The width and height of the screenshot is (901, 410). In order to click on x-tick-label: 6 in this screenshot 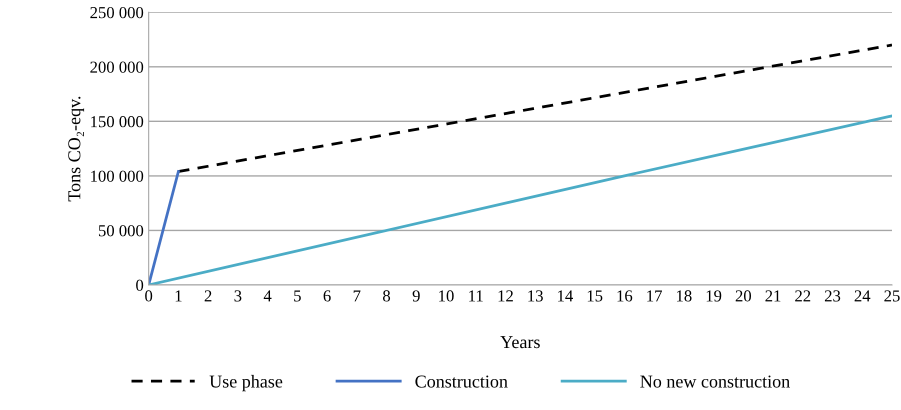, I will do `click(327, 296)`.